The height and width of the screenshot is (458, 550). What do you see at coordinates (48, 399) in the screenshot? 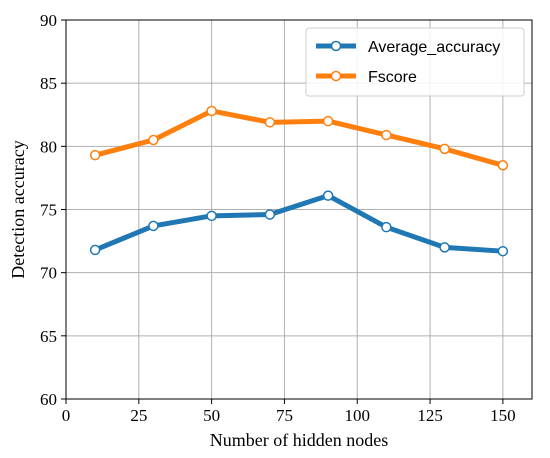
I see `y-tick-label: 60` at bounding box center [48, 399].